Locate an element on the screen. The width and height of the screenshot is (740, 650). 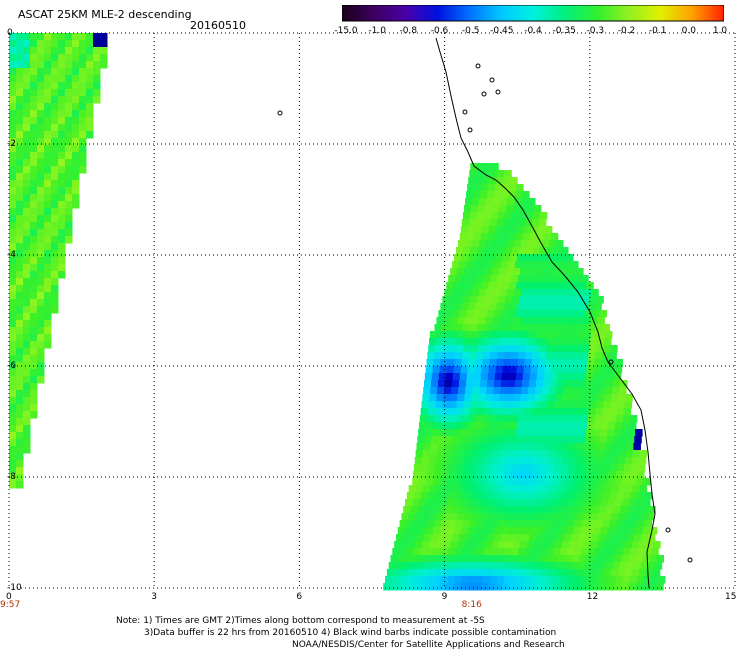
y-tick-label: -6 is located at coordinates (11, 366).